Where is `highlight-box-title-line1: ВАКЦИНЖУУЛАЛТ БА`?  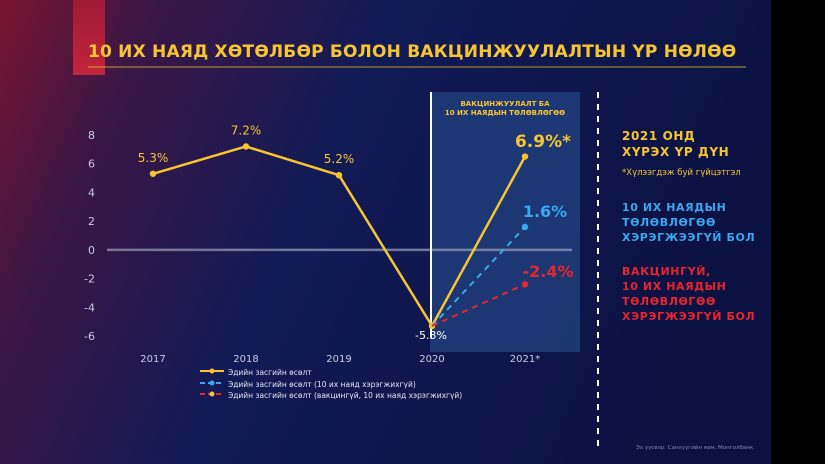
highlight-box-title-line1: ВАКЦИНЖУУЛАЛТ БА is located at coordinates (505, 104).